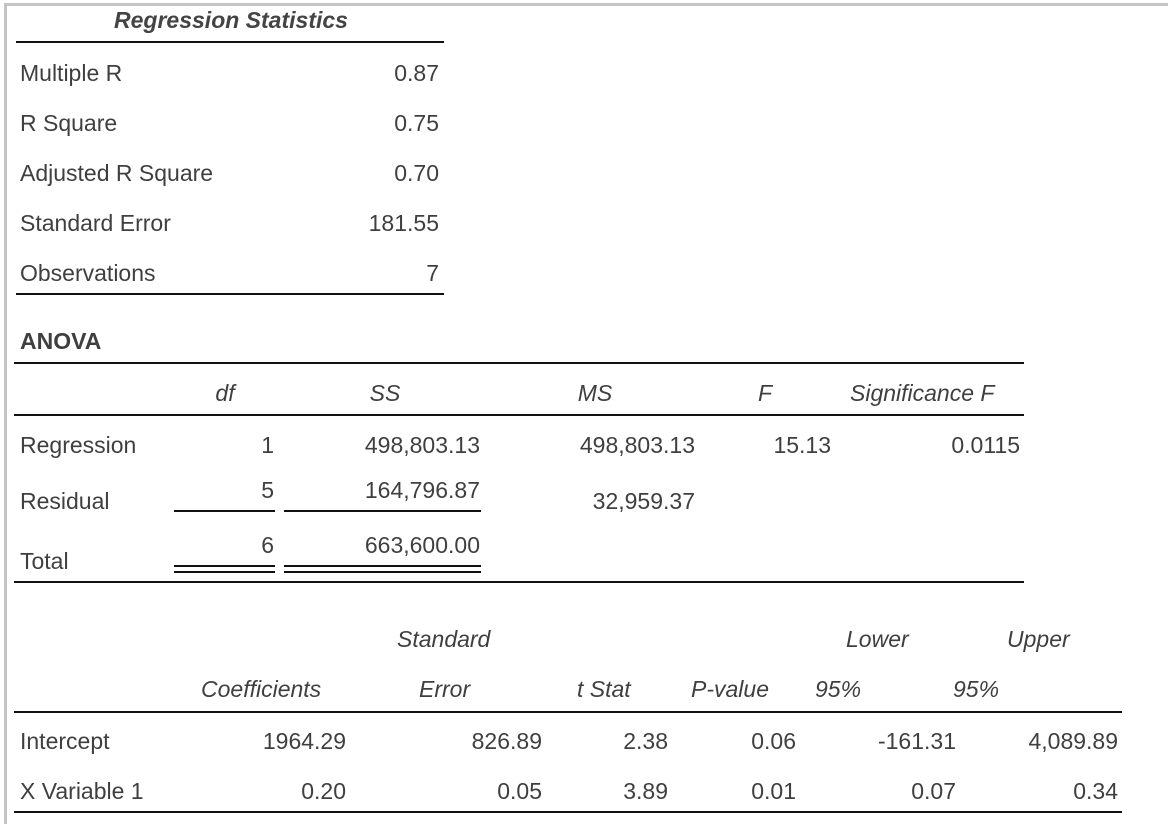 The width and height of the screenshot is (1168, 824). What do you see at coordinates (643, 501) in the screenshot?
I see `cell-ms: 32,959.37` at bounding box center [643, 501].